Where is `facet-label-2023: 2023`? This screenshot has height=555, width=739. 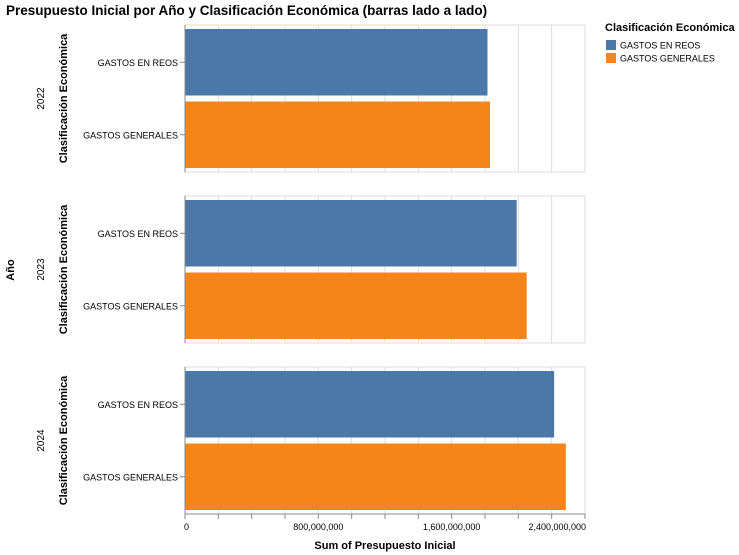
facet-label-2023: 2023 is located at coordinates (41, 269).